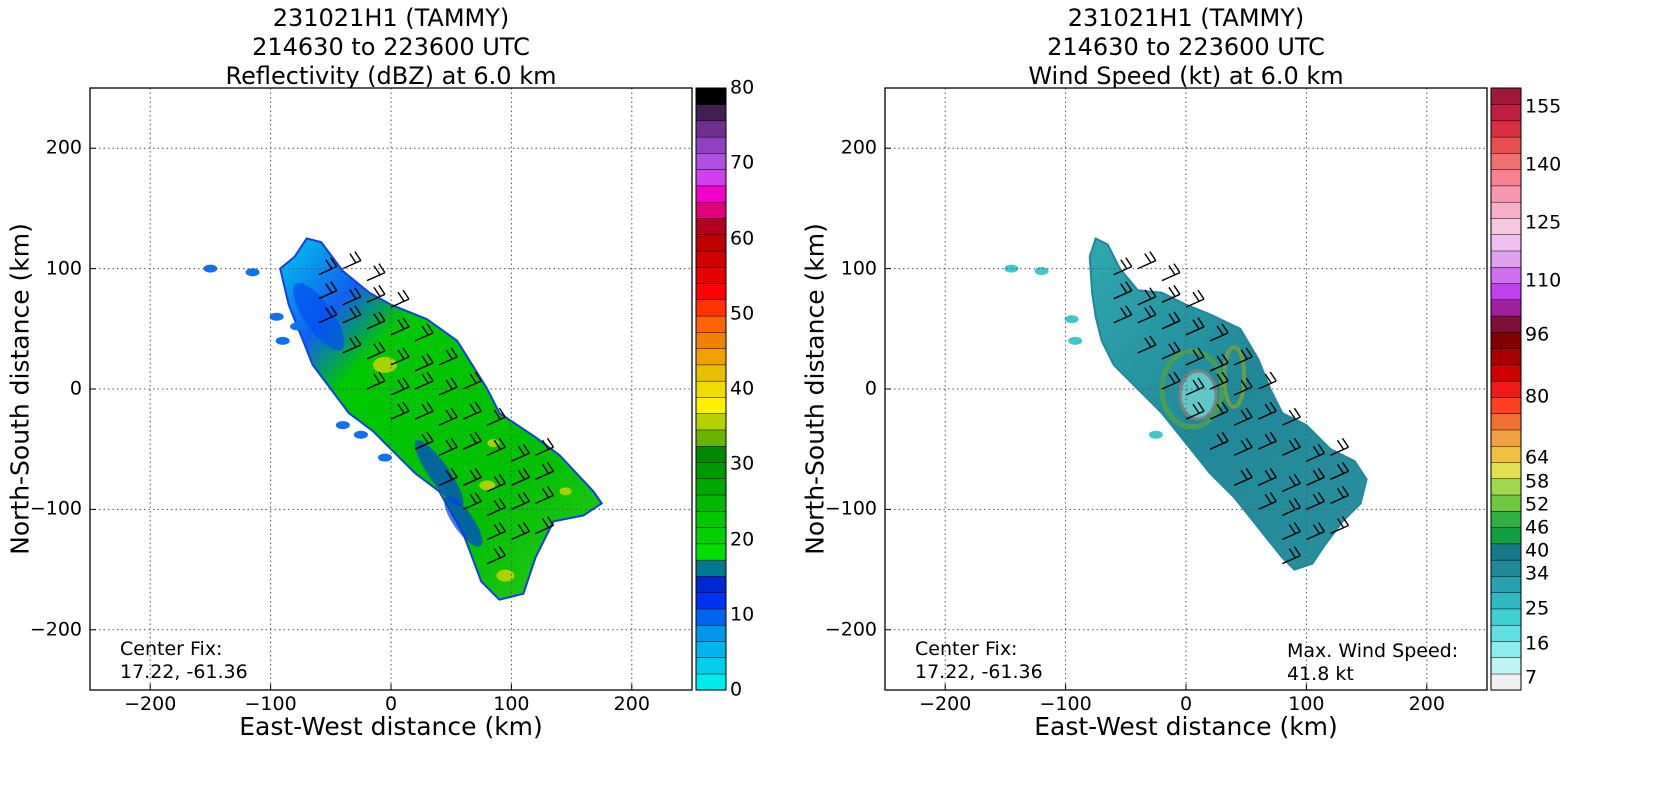 The image size is (1655, 787). What do you see at coordinates (1506, 389) in the screenshot?
I see `colorbar-frame` at bounding box center [1506, 389].